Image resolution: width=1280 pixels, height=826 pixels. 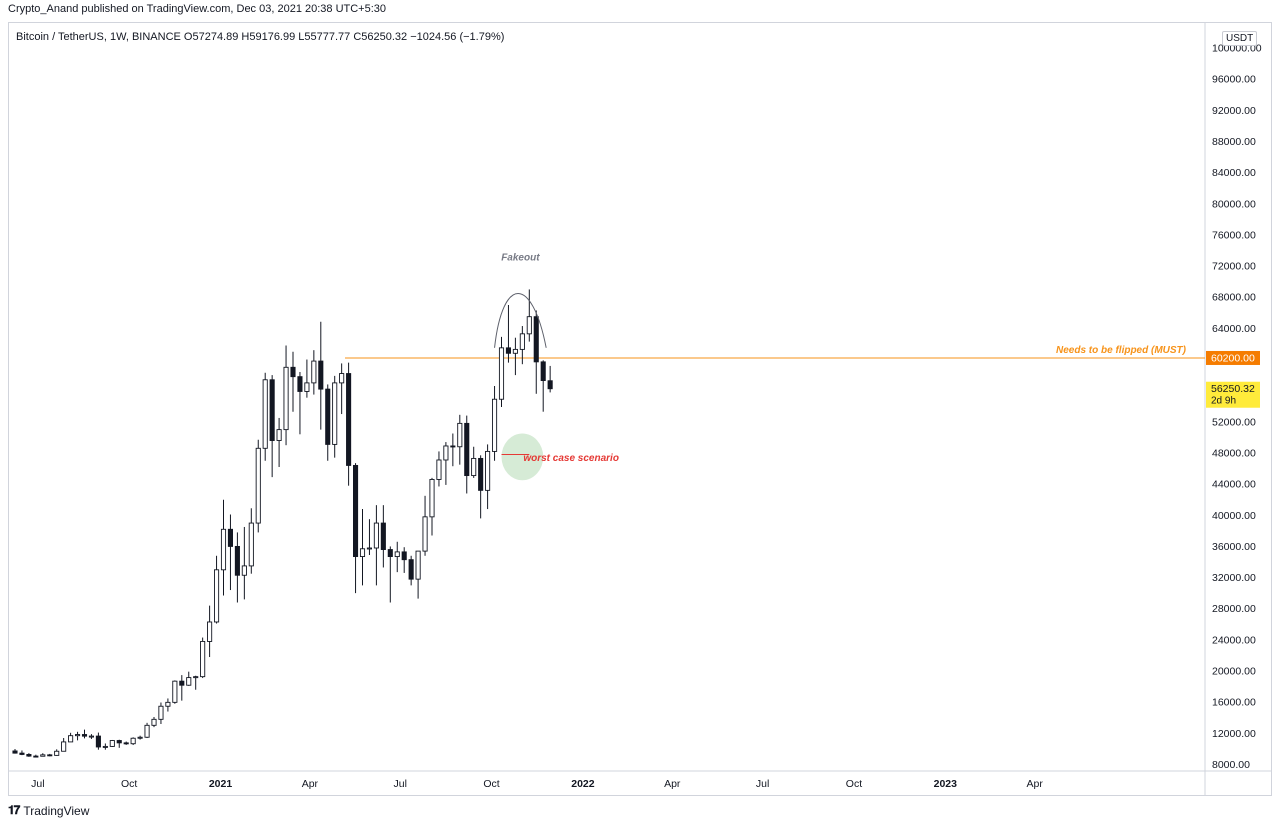 What do you see at coordinates (520, 320) in the screenshot?
I see `fakeout-arc` at bounding box center [520, 320].